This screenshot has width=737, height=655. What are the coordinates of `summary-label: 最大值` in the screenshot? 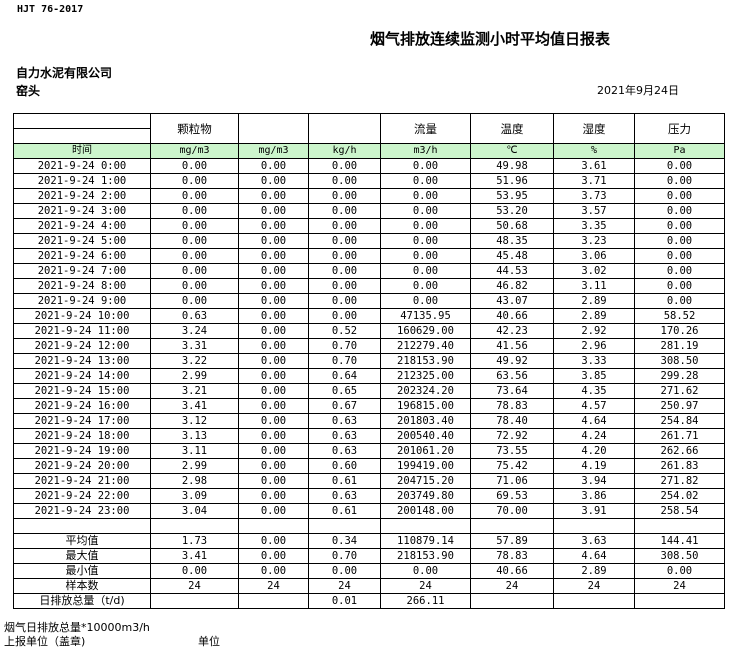 It's located at (82, 556).